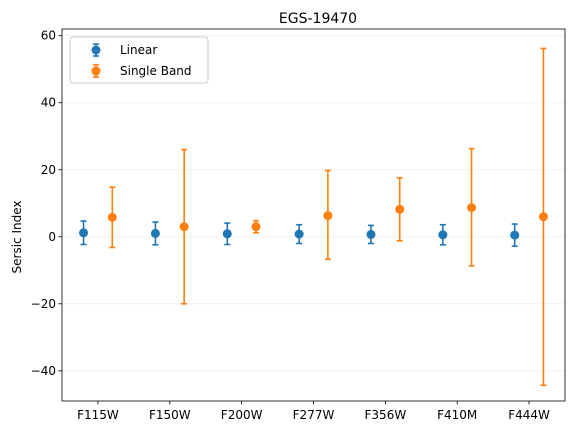  What do you see at coordinates (48, 103) in the screenshot?
I see `y-tick-label: 40` at bounding box center [48, 103].